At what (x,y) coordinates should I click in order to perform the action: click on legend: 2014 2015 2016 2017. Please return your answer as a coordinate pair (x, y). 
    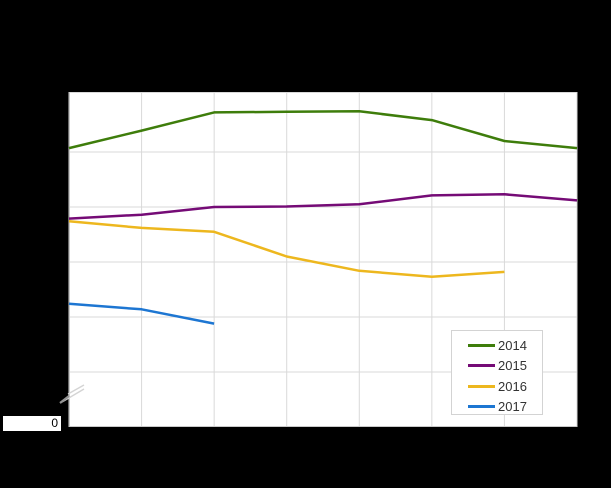
    Looking at the image, I should click on (497, 372).